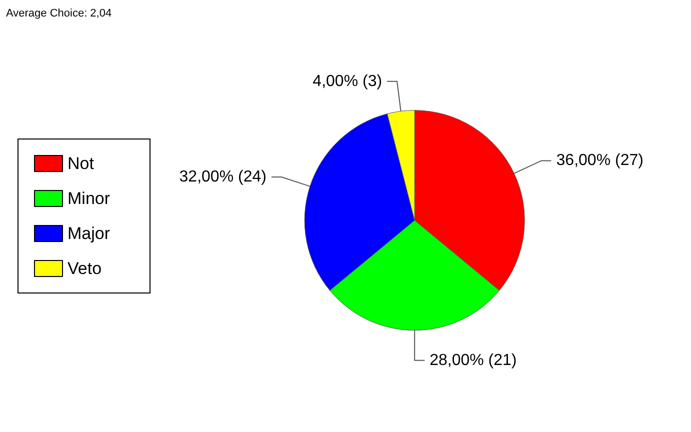  Describe the element at coordinates (81, 163) in the screenshot. I see `legend-label: Not` at that location.